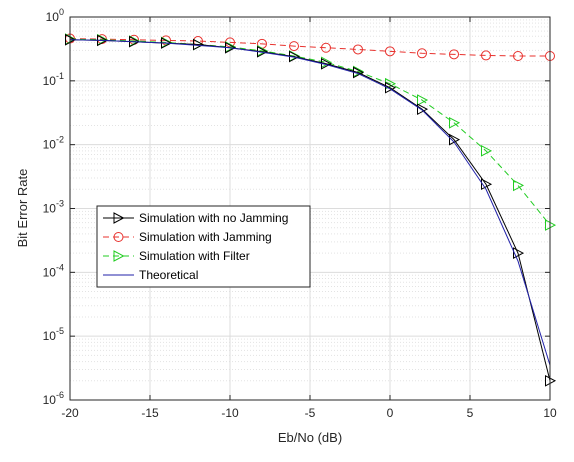 The width and height of the screenshot is (574, 462). I want to click on x-axis-label: Eb/No (dB), so click(310, 437).